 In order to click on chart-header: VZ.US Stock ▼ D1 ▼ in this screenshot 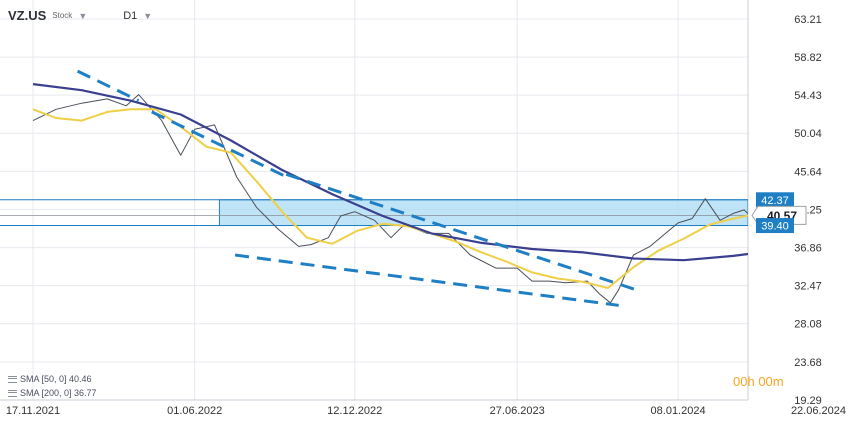, I will do `click(80, 15)`.